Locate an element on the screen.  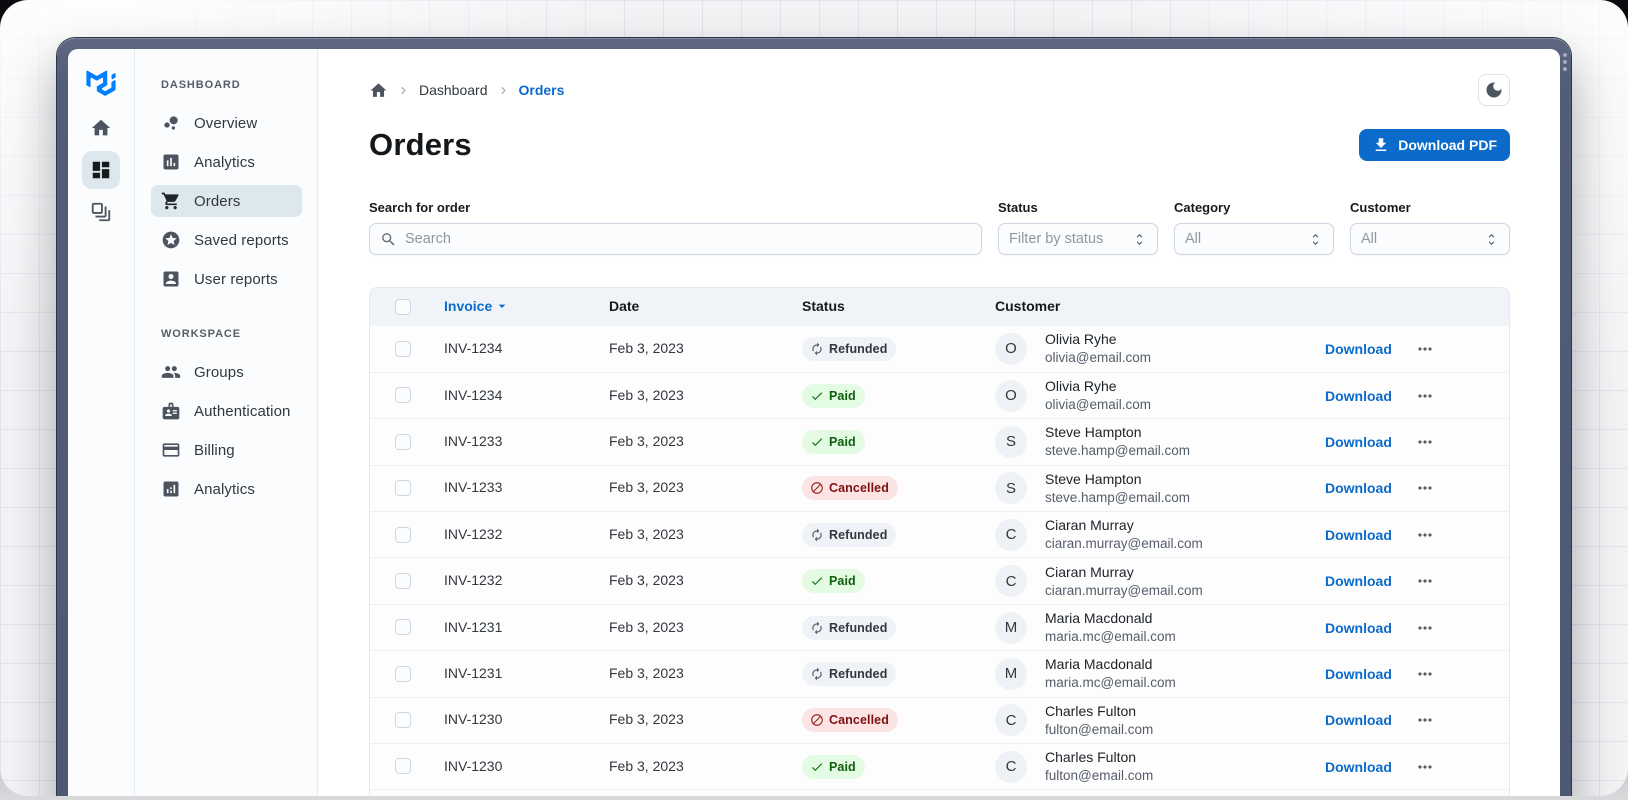
rail-button-dashboard-grid is located at coordinates (101, 170).